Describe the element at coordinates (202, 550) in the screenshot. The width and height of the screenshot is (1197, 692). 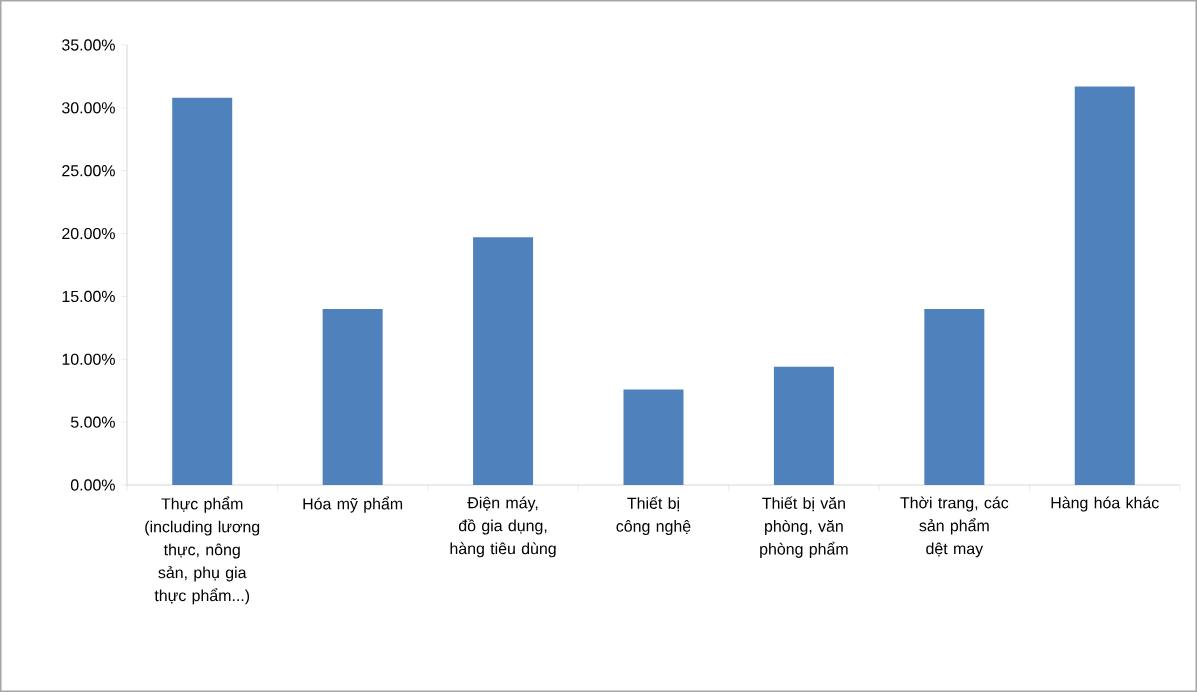
I see `x-tick-label: Thực phẩm (including lương thực, nông sản, phụ gia thực phẩm...)` at that location.